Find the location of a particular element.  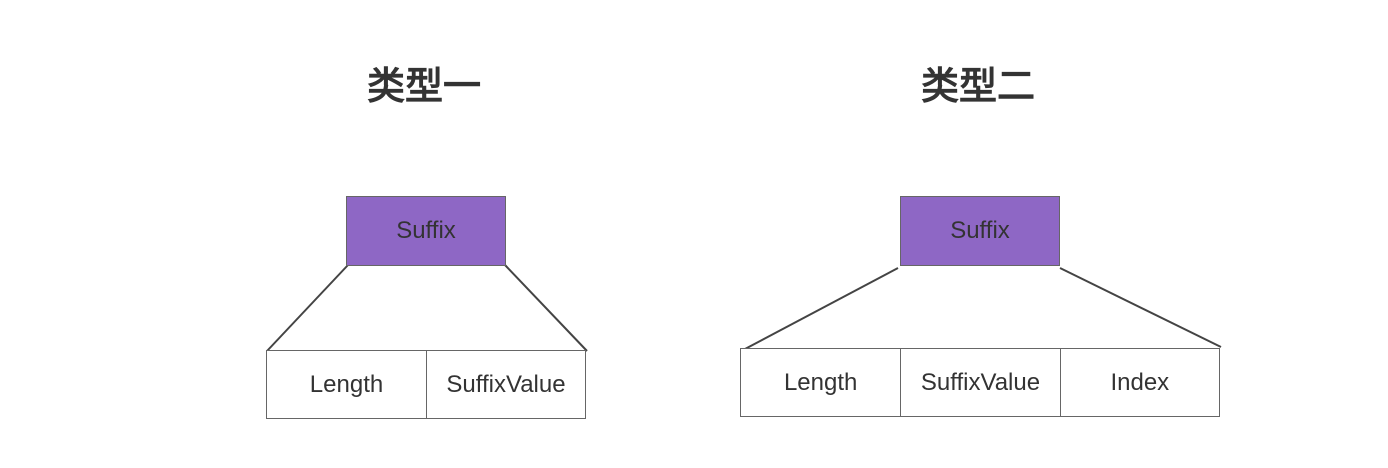

diagram-title-type-two: 类型二 is located at coordinates (977, 86).